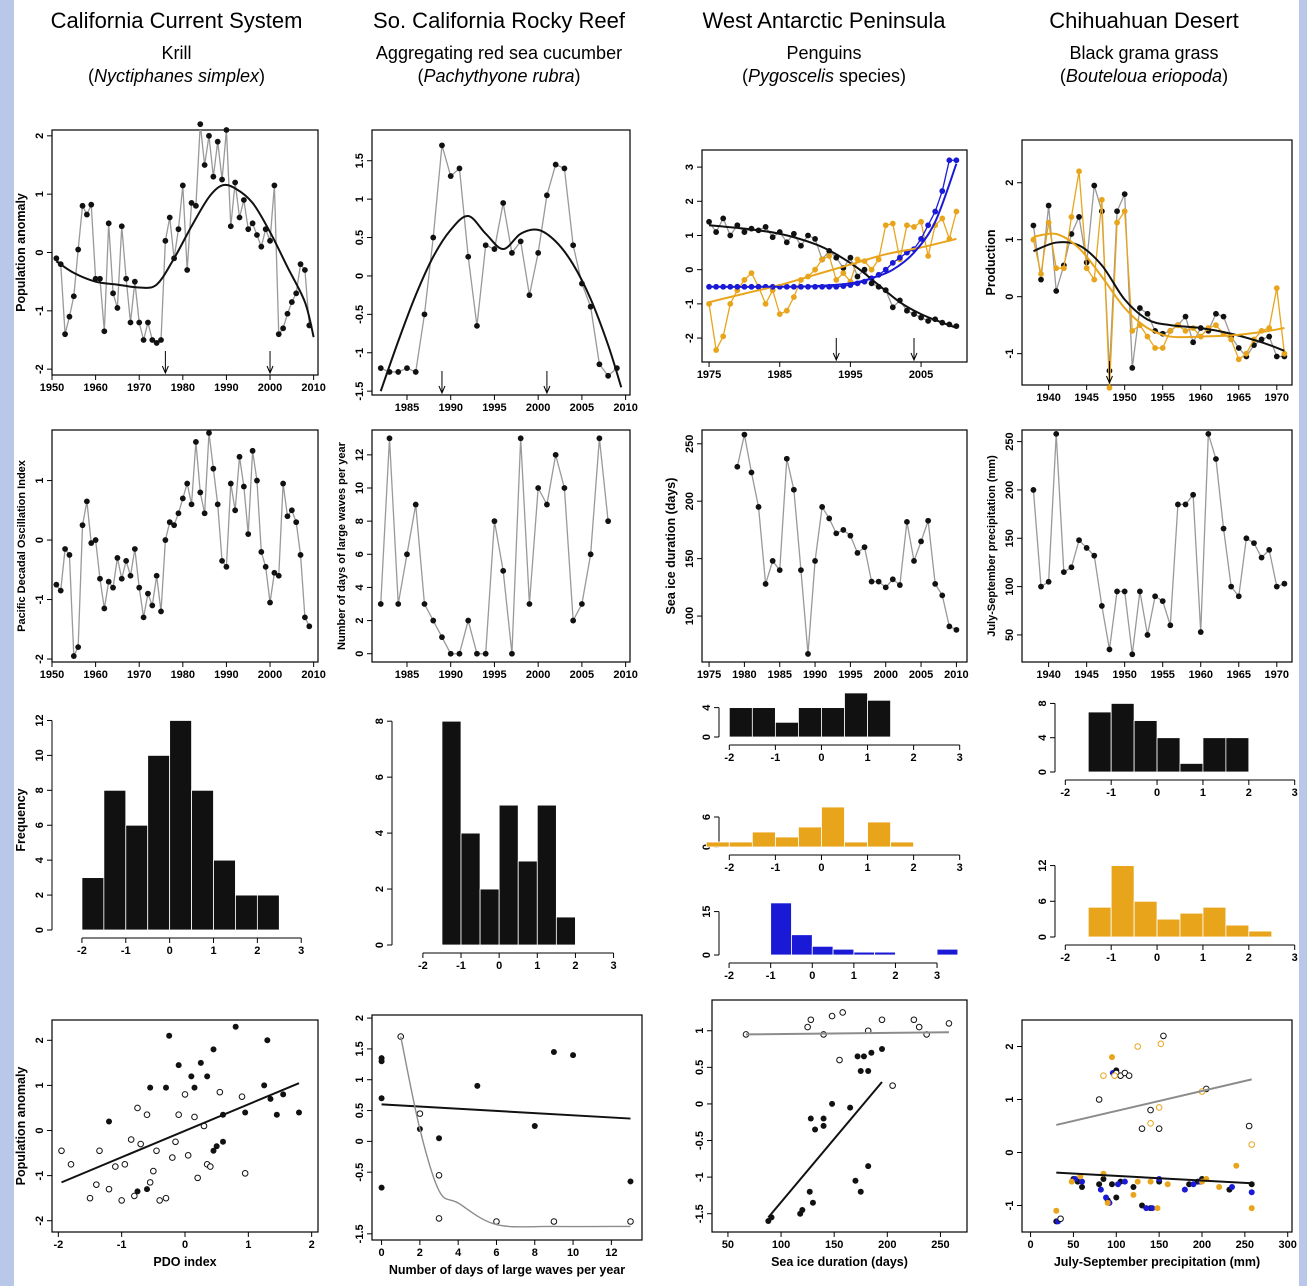 Image resolution: width=1307 pixels, height=1286 pixels. Describe the element at coordinates (360, 488) in the screenshot. I see `y-tick-label: 10` at that location.